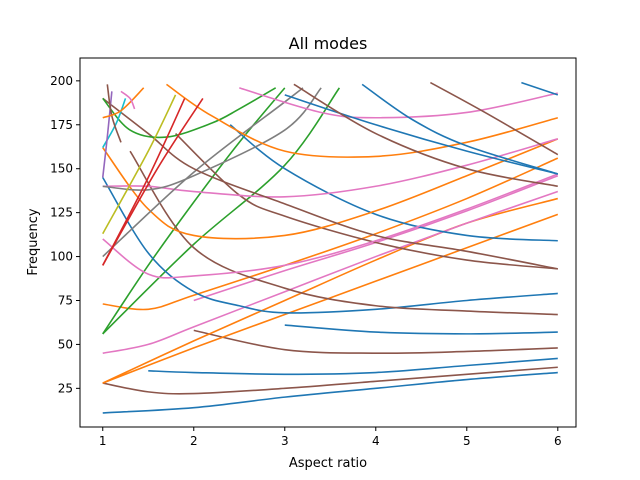 The image size is (640, 480). What do you see at coordinates (65, 388) in the screenshot?
I see `y-tick-label: 25` at bounding box center [65, 388].